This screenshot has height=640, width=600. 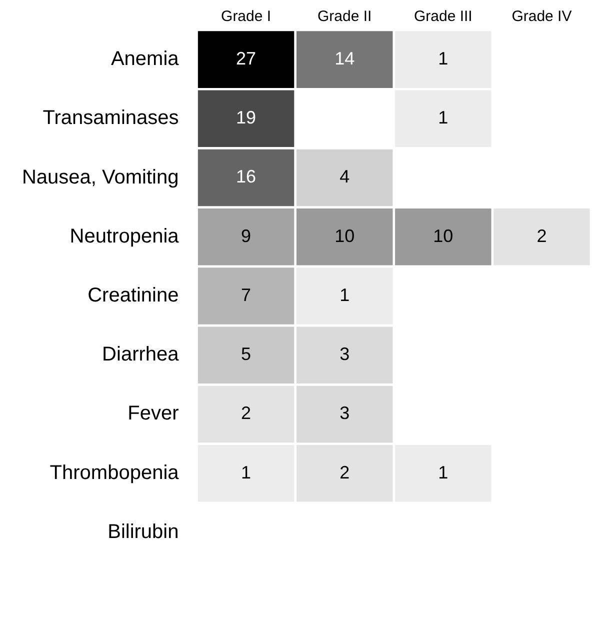 I want to click on y-tick-label: Anemia, so click(x=145, y=59).